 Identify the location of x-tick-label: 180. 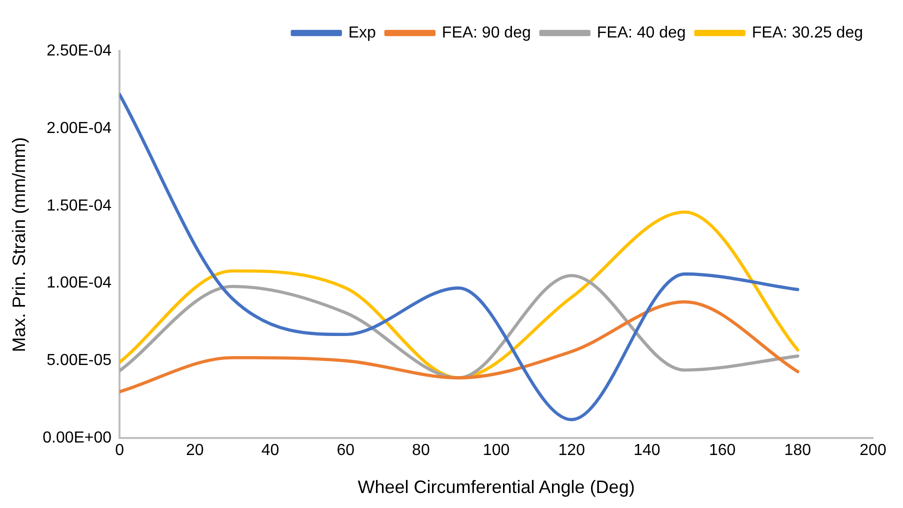
(798, 451).